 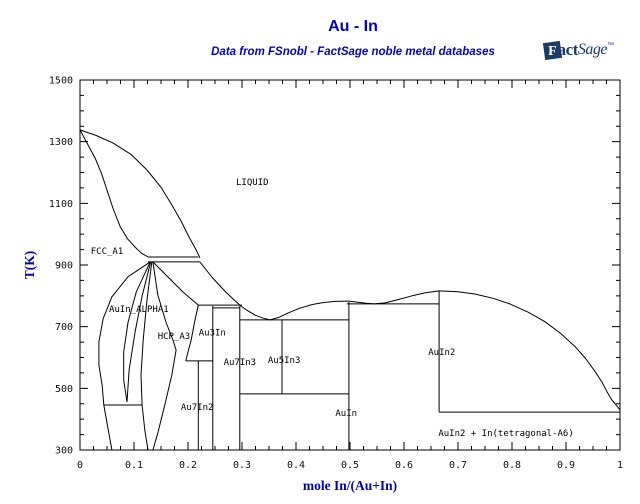 I want to click on x-tick-label: 0.3, so click(x=242, y=465).